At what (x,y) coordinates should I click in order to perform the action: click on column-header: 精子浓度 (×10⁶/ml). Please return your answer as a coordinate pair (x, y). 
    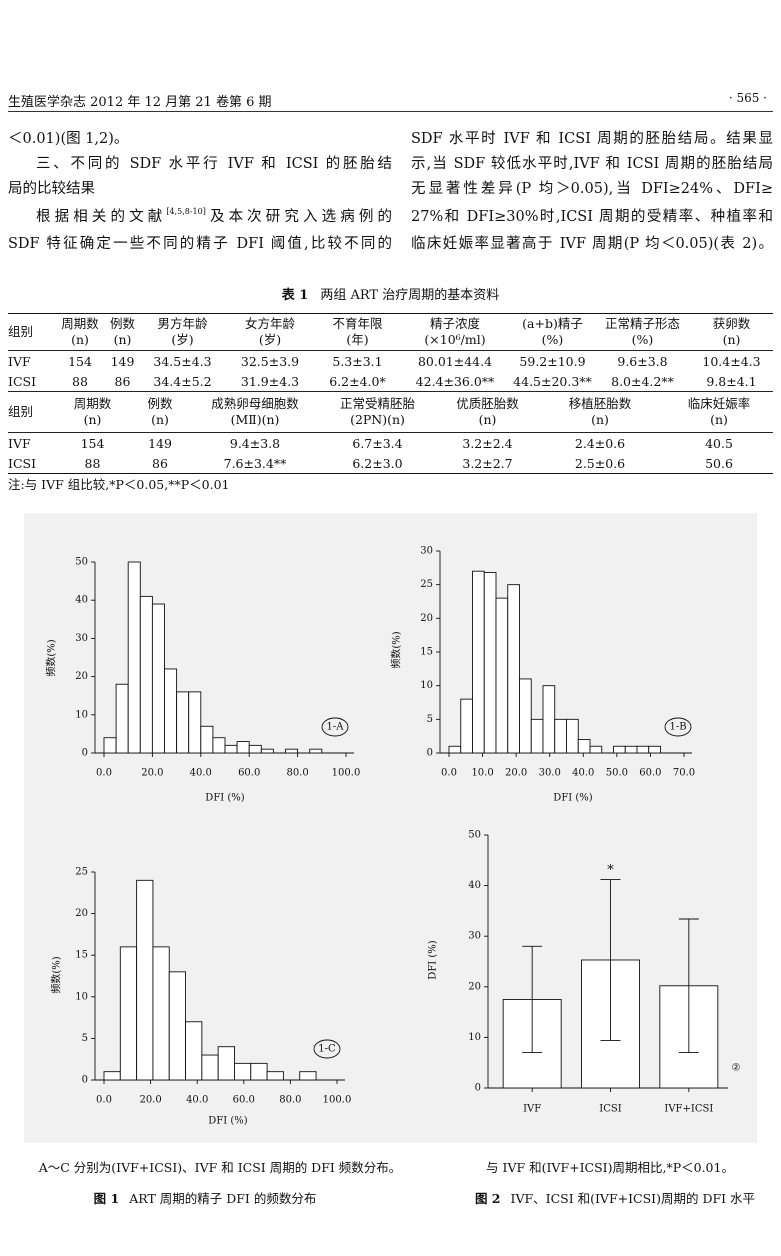
    Looking at the image, I should click on (455, 332).